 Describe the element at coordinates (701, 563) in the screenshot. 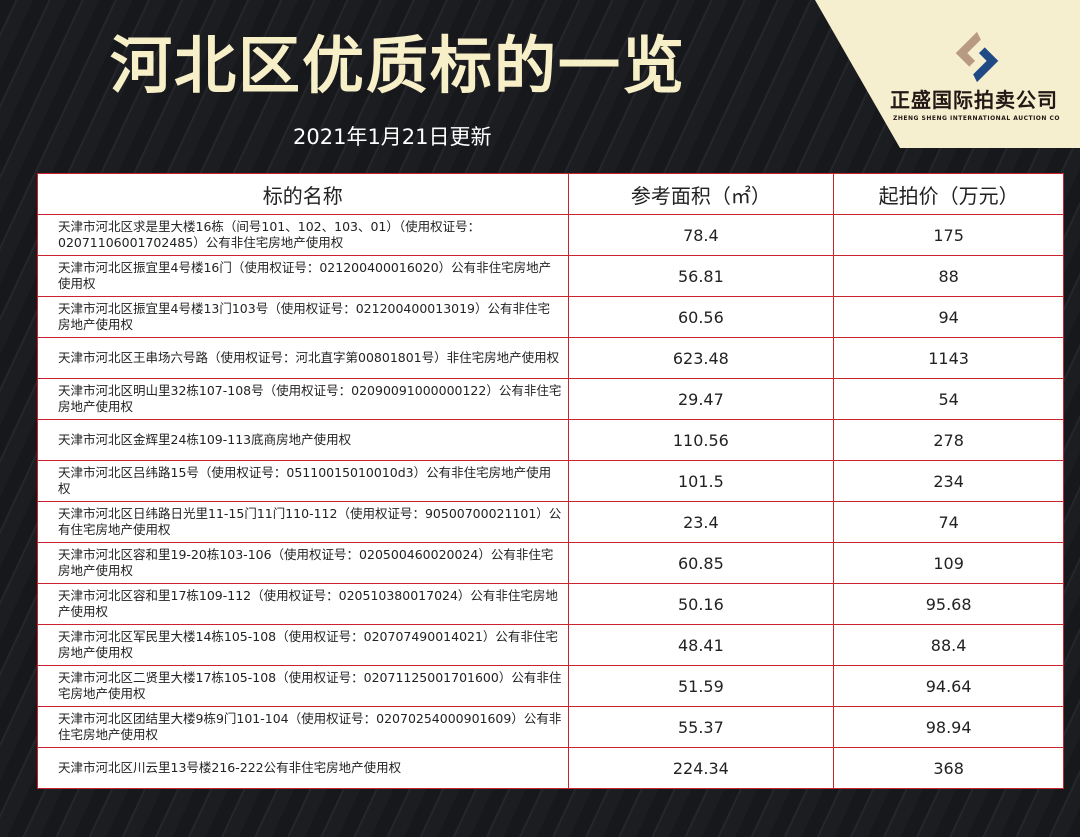

I see `cell-area: 60.85` at that location.